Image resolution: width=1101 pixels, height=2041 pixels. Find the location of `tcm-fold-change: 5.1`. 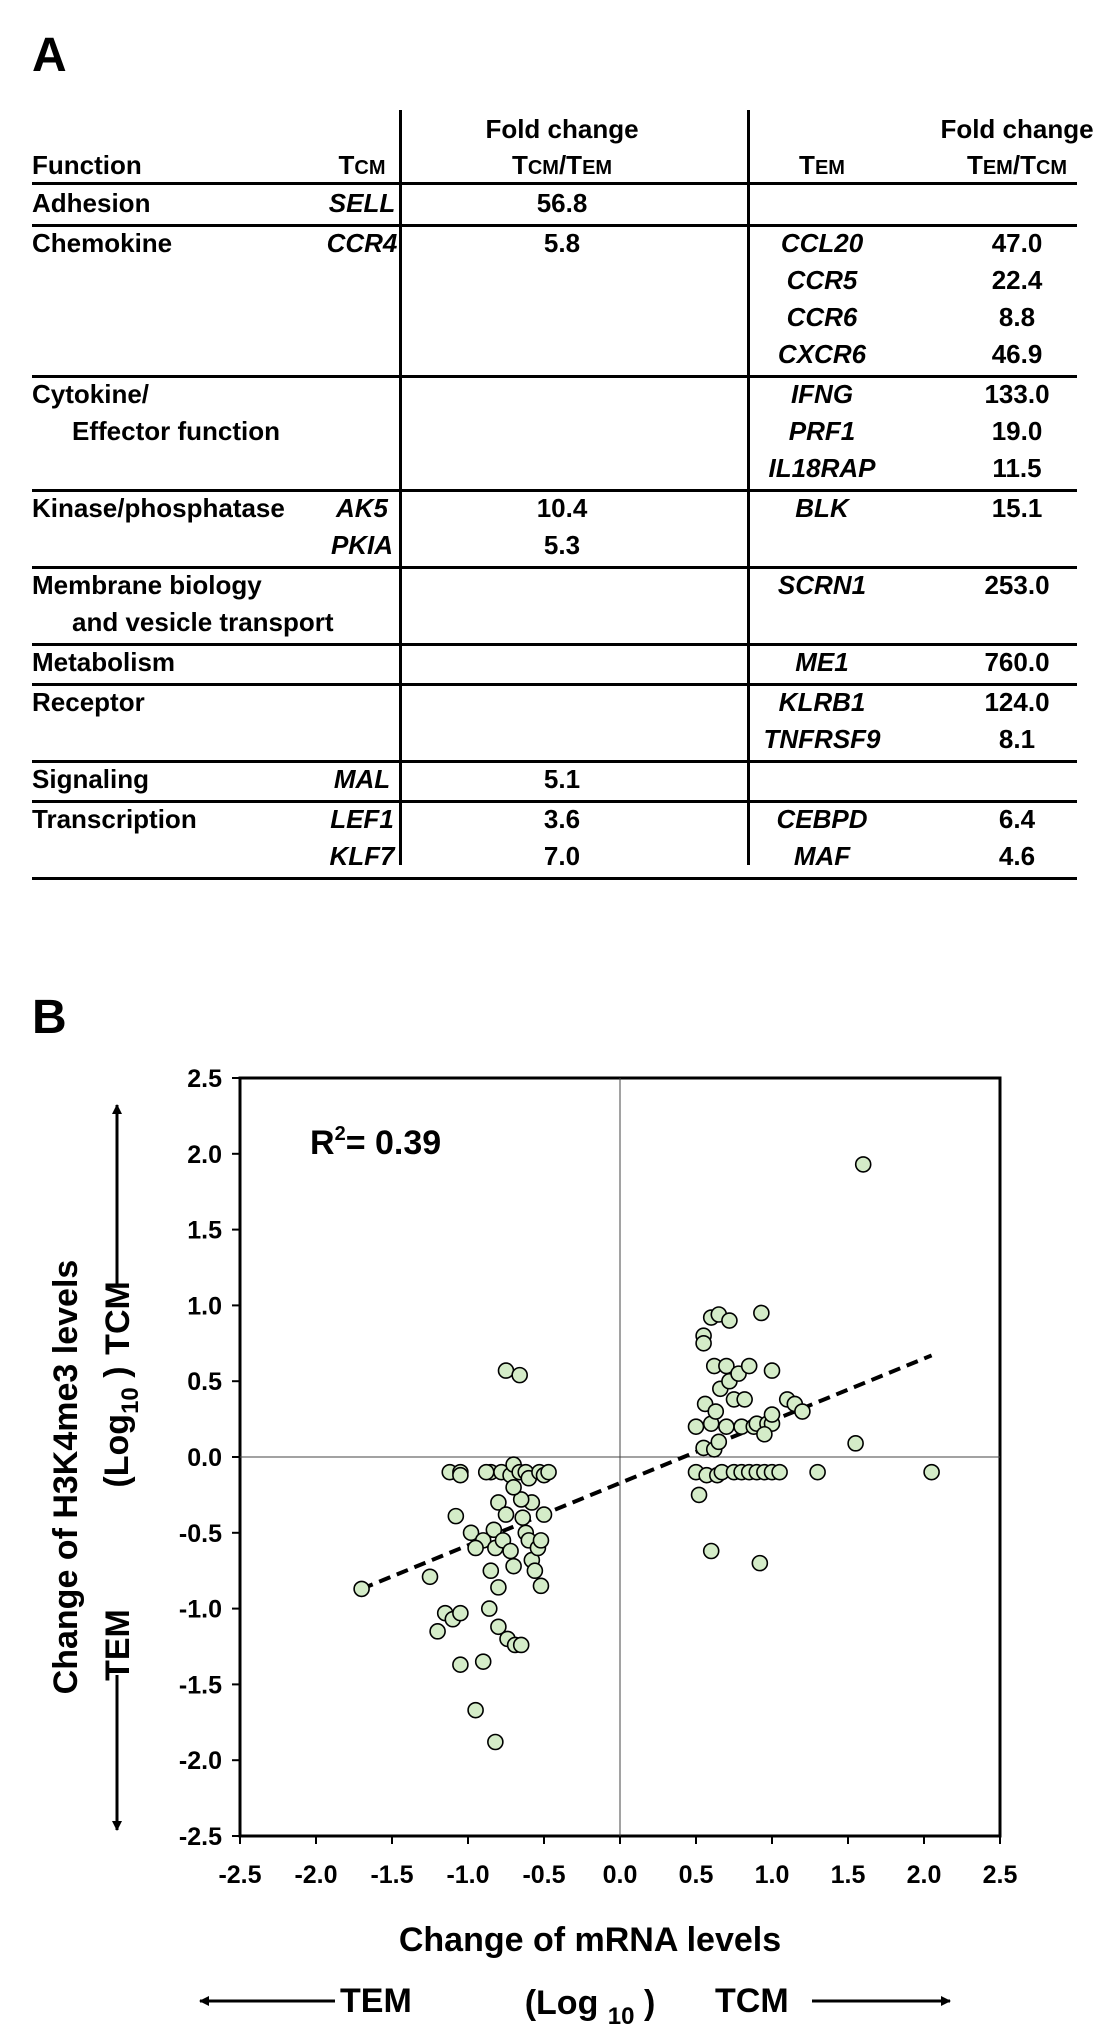

tcm-fold-change: 5.1 is located at coordinates (562, 779).